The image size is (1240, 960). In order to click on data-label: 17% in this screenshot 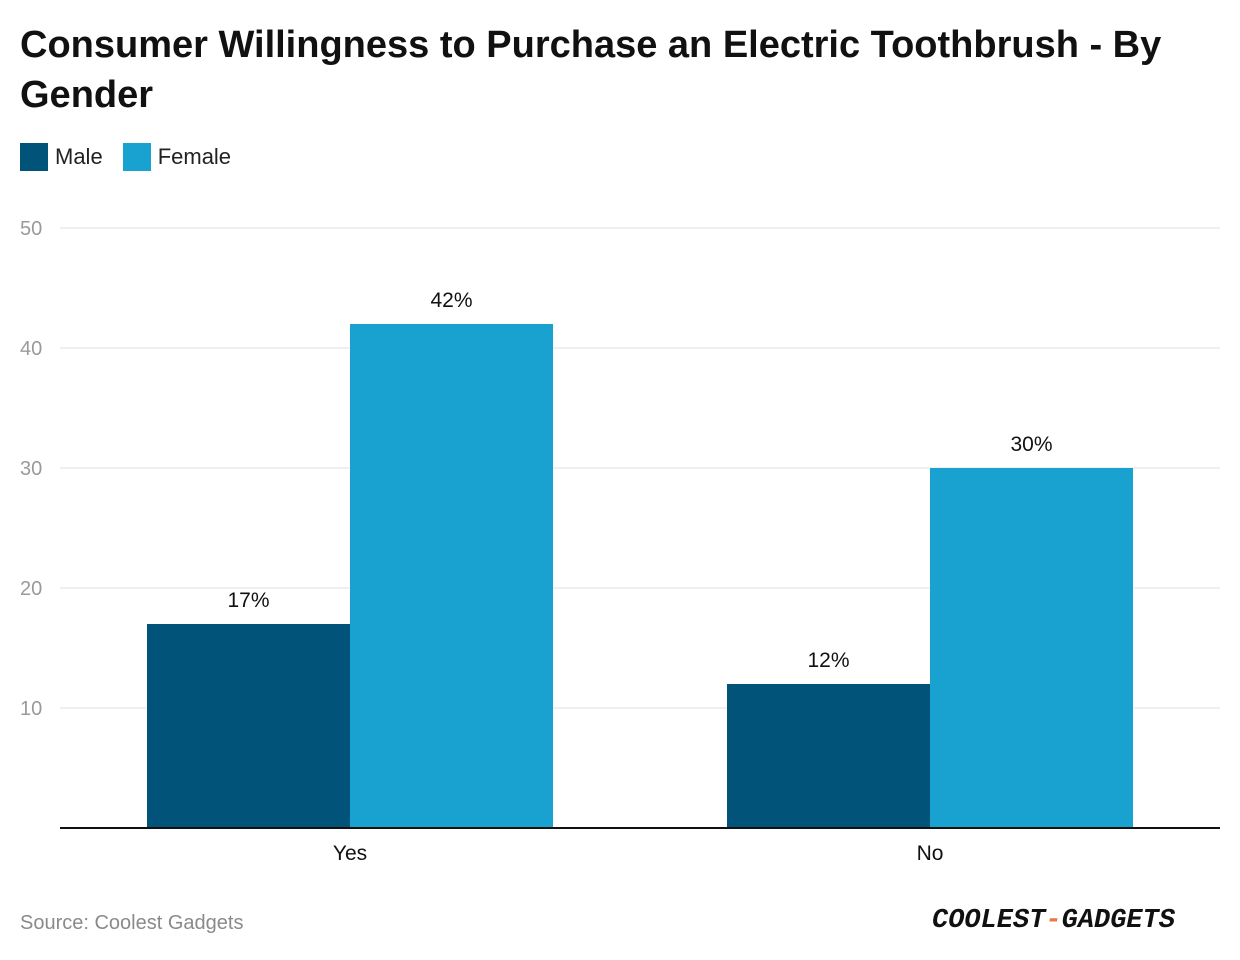, I will do `click(248, 600)`.